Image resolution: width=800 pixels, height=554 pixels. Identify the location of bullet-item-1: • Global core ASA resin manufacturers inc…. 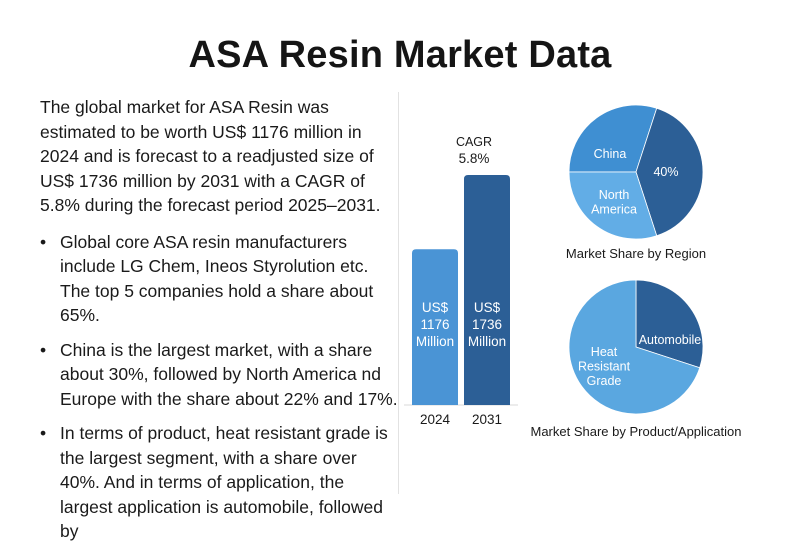
(220, 279).